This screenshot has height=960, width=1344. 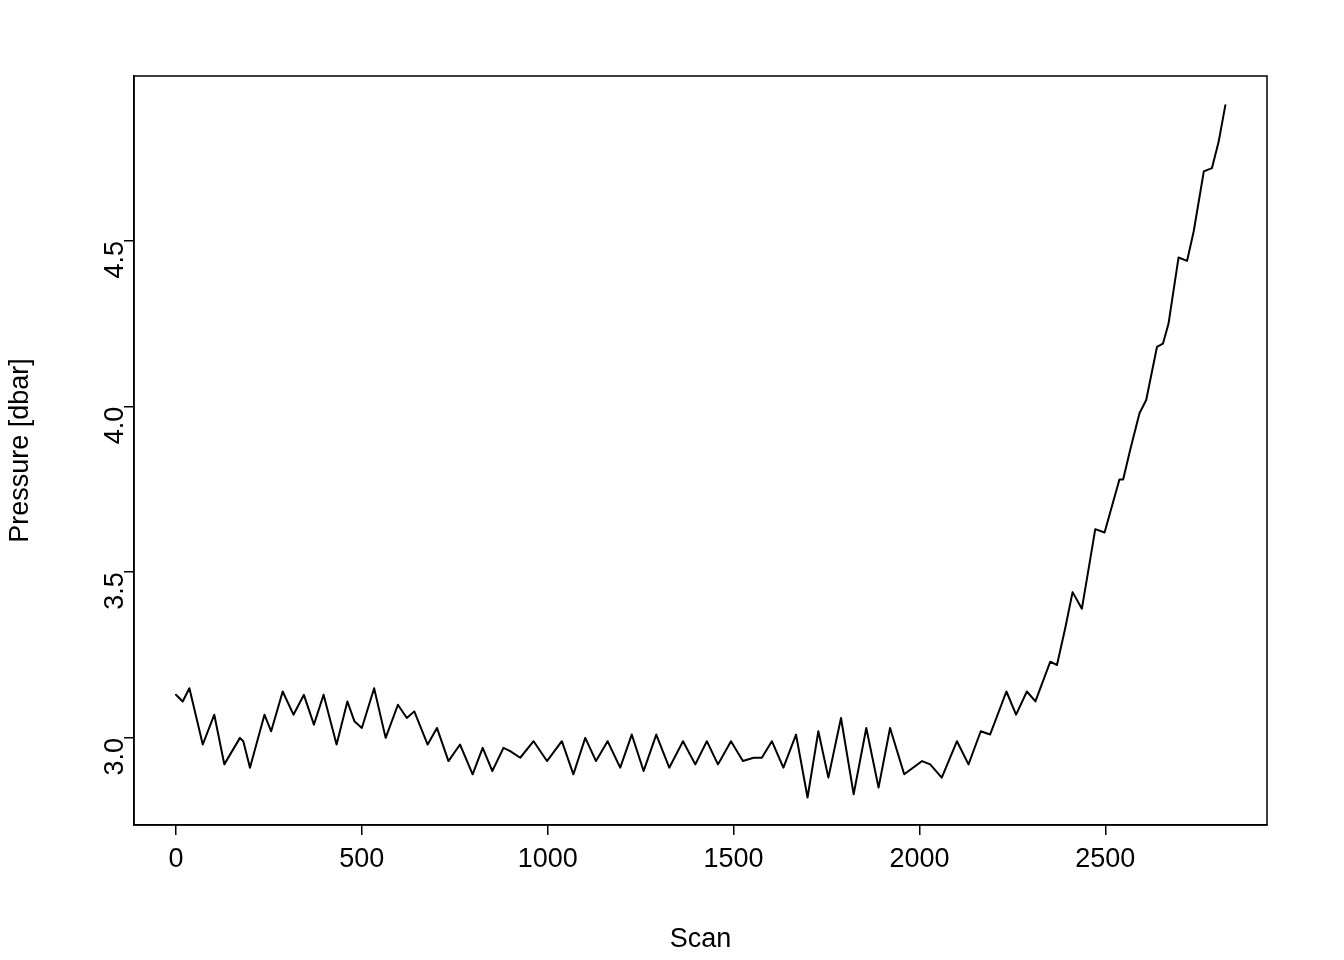 What do you see at coordinates (362, 857) in the screenshot?
I see `x-tick-label: 500` at bounding box center [362, 857].